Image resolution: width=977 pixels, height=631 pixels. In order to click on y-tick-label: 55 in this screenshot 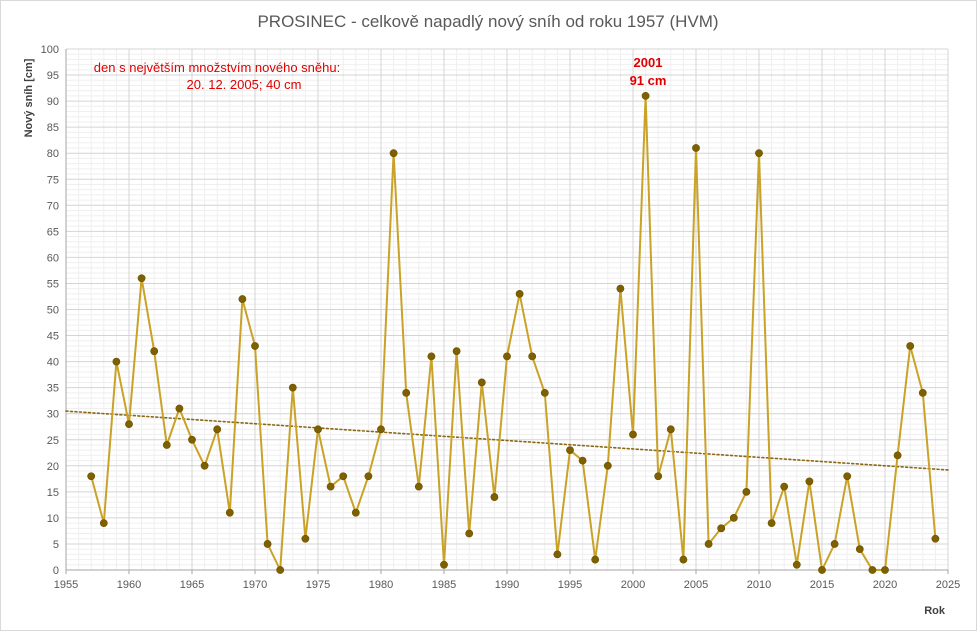, I will do `click(53, 284)`.